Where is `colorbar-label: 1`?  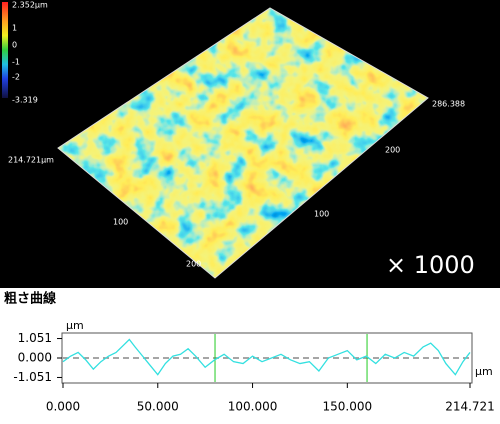
colorbar-label: 1 is located at coordinates (14, 28).